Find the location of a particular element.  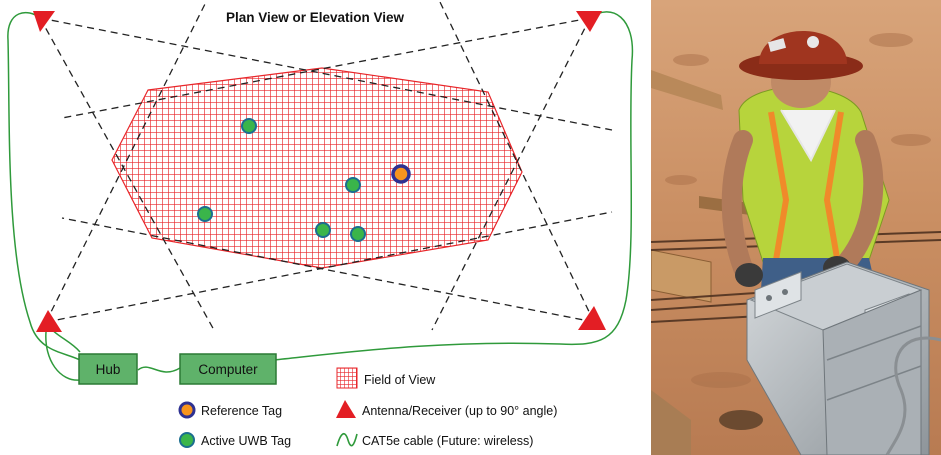

active-tag-legend-icon is located at coordinates (187, 440).